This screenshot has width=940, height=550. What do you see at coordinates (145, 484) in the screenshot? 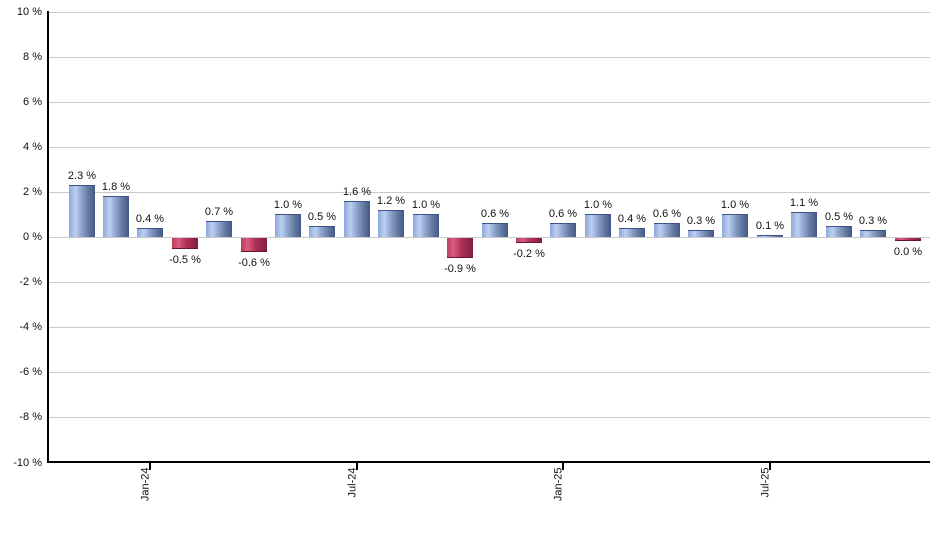
I see `x-tick-label: Jan-24` at bounding box center [145, 484].